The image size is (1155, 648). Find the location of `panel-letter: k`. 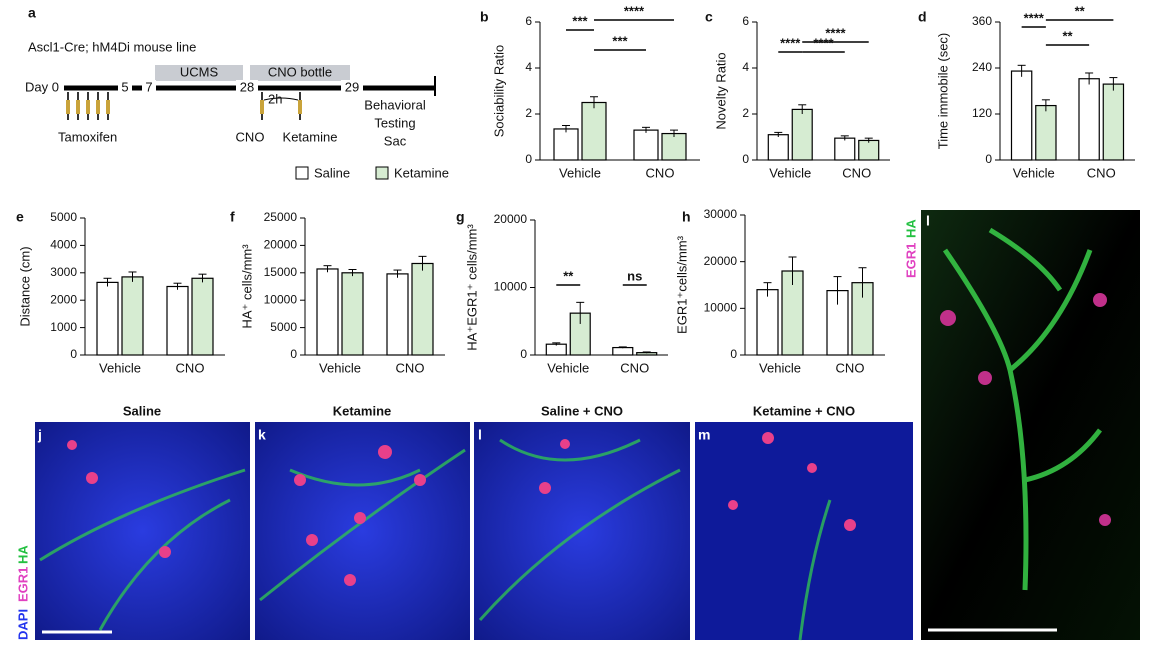

panel-letter: k is located at coordinates (262, 435).